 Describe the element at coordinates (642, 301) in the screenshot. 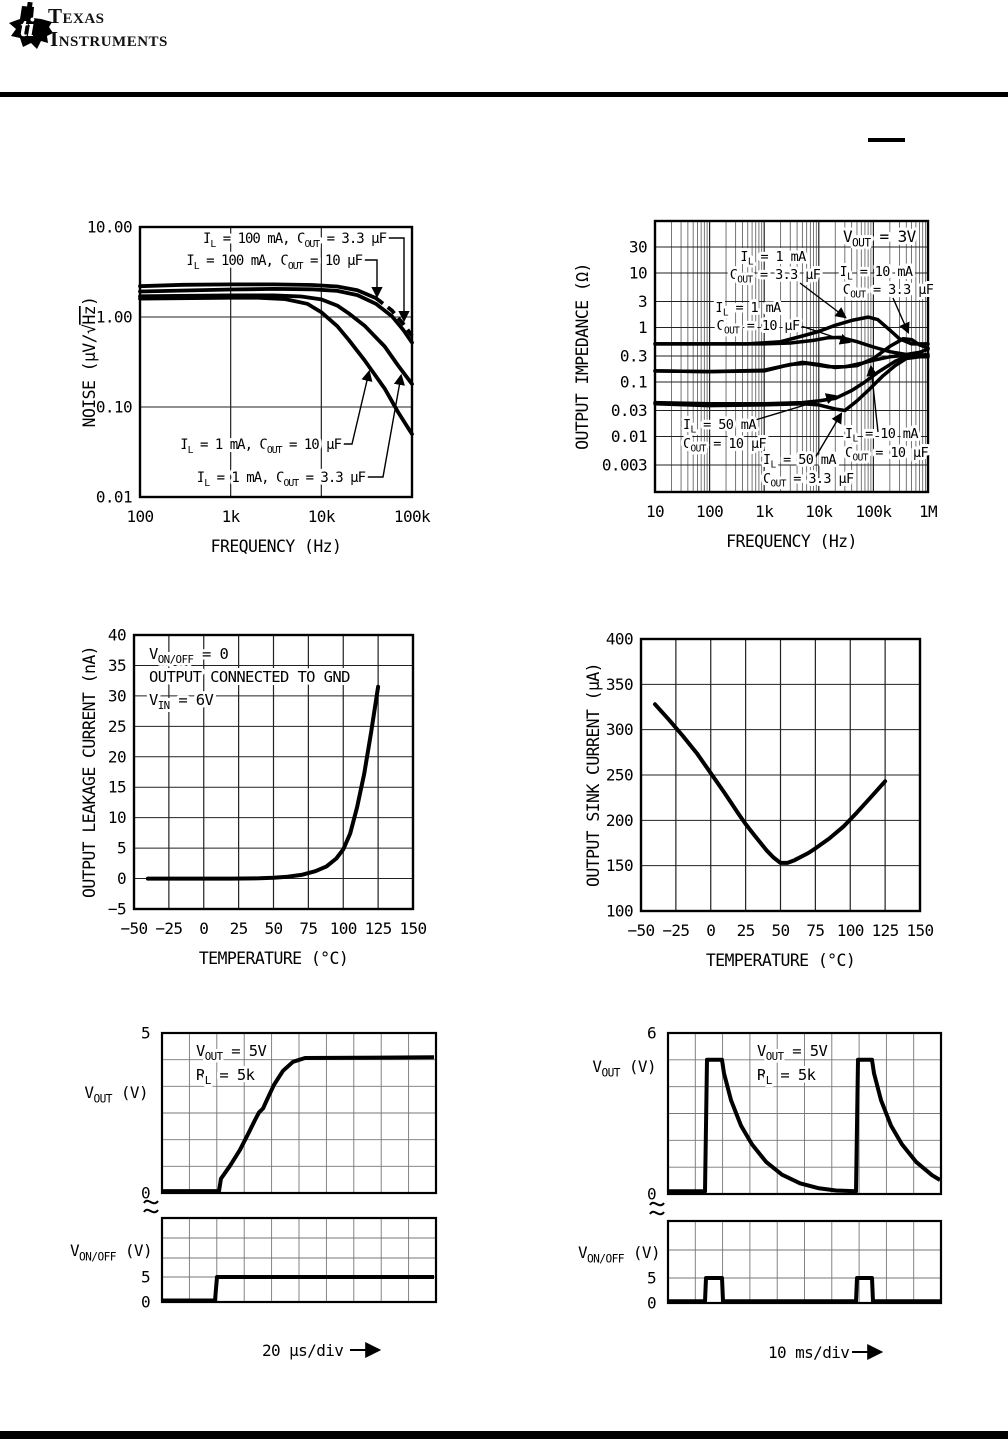

I see `svg-text: 3` at that location.